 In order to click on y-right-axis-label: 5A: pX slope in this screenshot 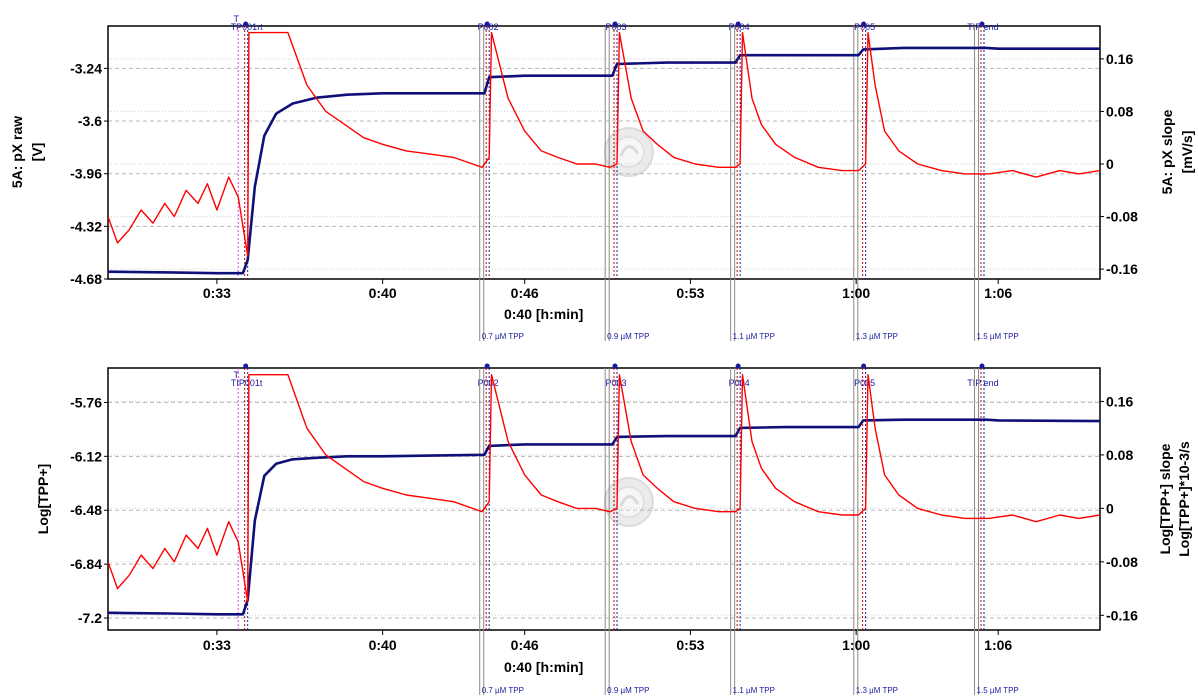, I will do `click(1167, 151)`.